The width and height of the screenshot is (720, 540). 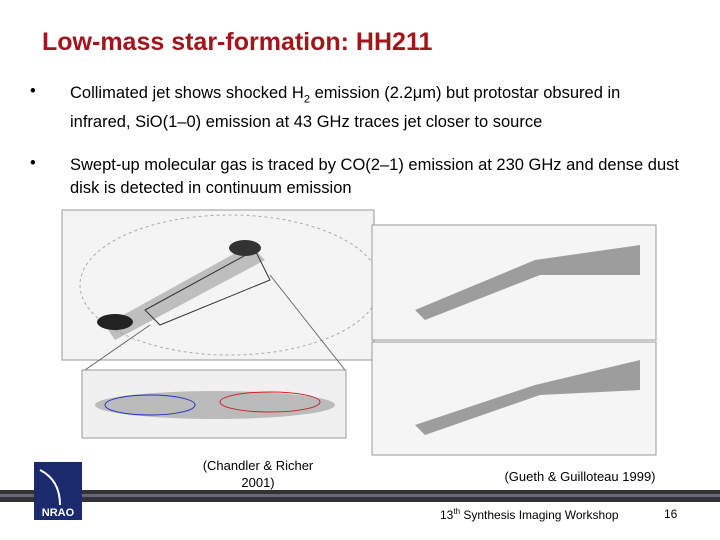 I want to click on left-map, so click(x=221, y=290).